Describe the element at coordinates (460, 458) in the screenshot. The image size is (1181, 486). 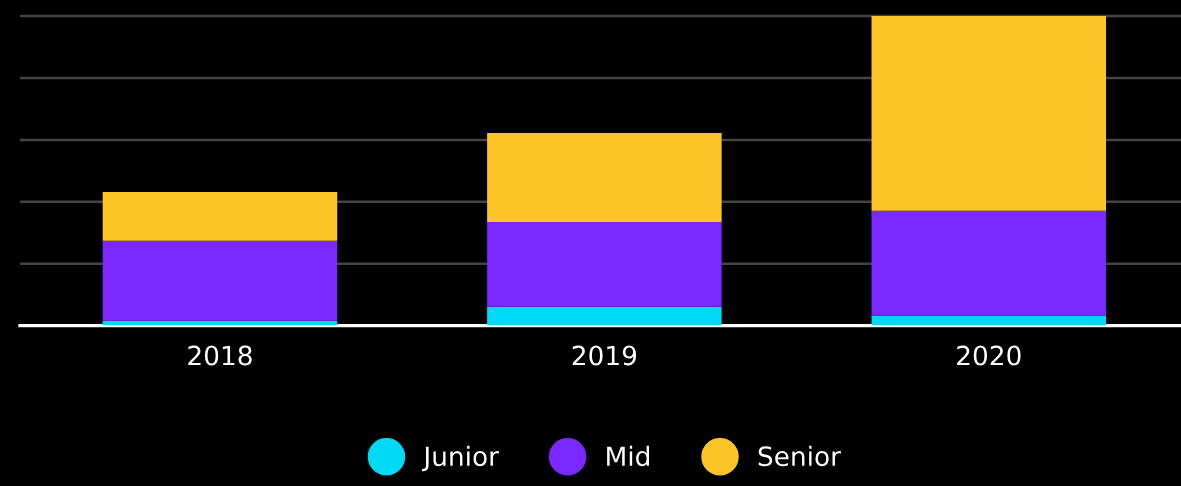
I see `legend-label: Junior` at that location.